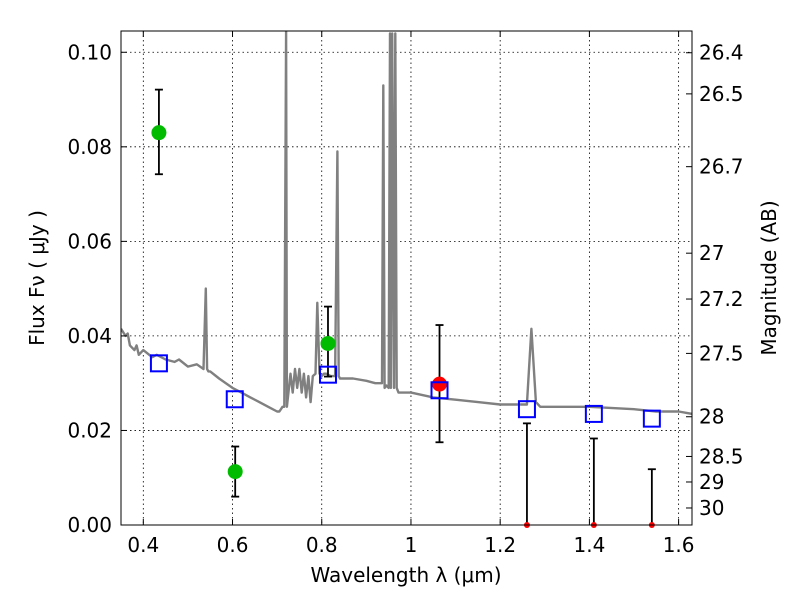  I want to click on y-tick-label: 0.06, so click(89, 241).